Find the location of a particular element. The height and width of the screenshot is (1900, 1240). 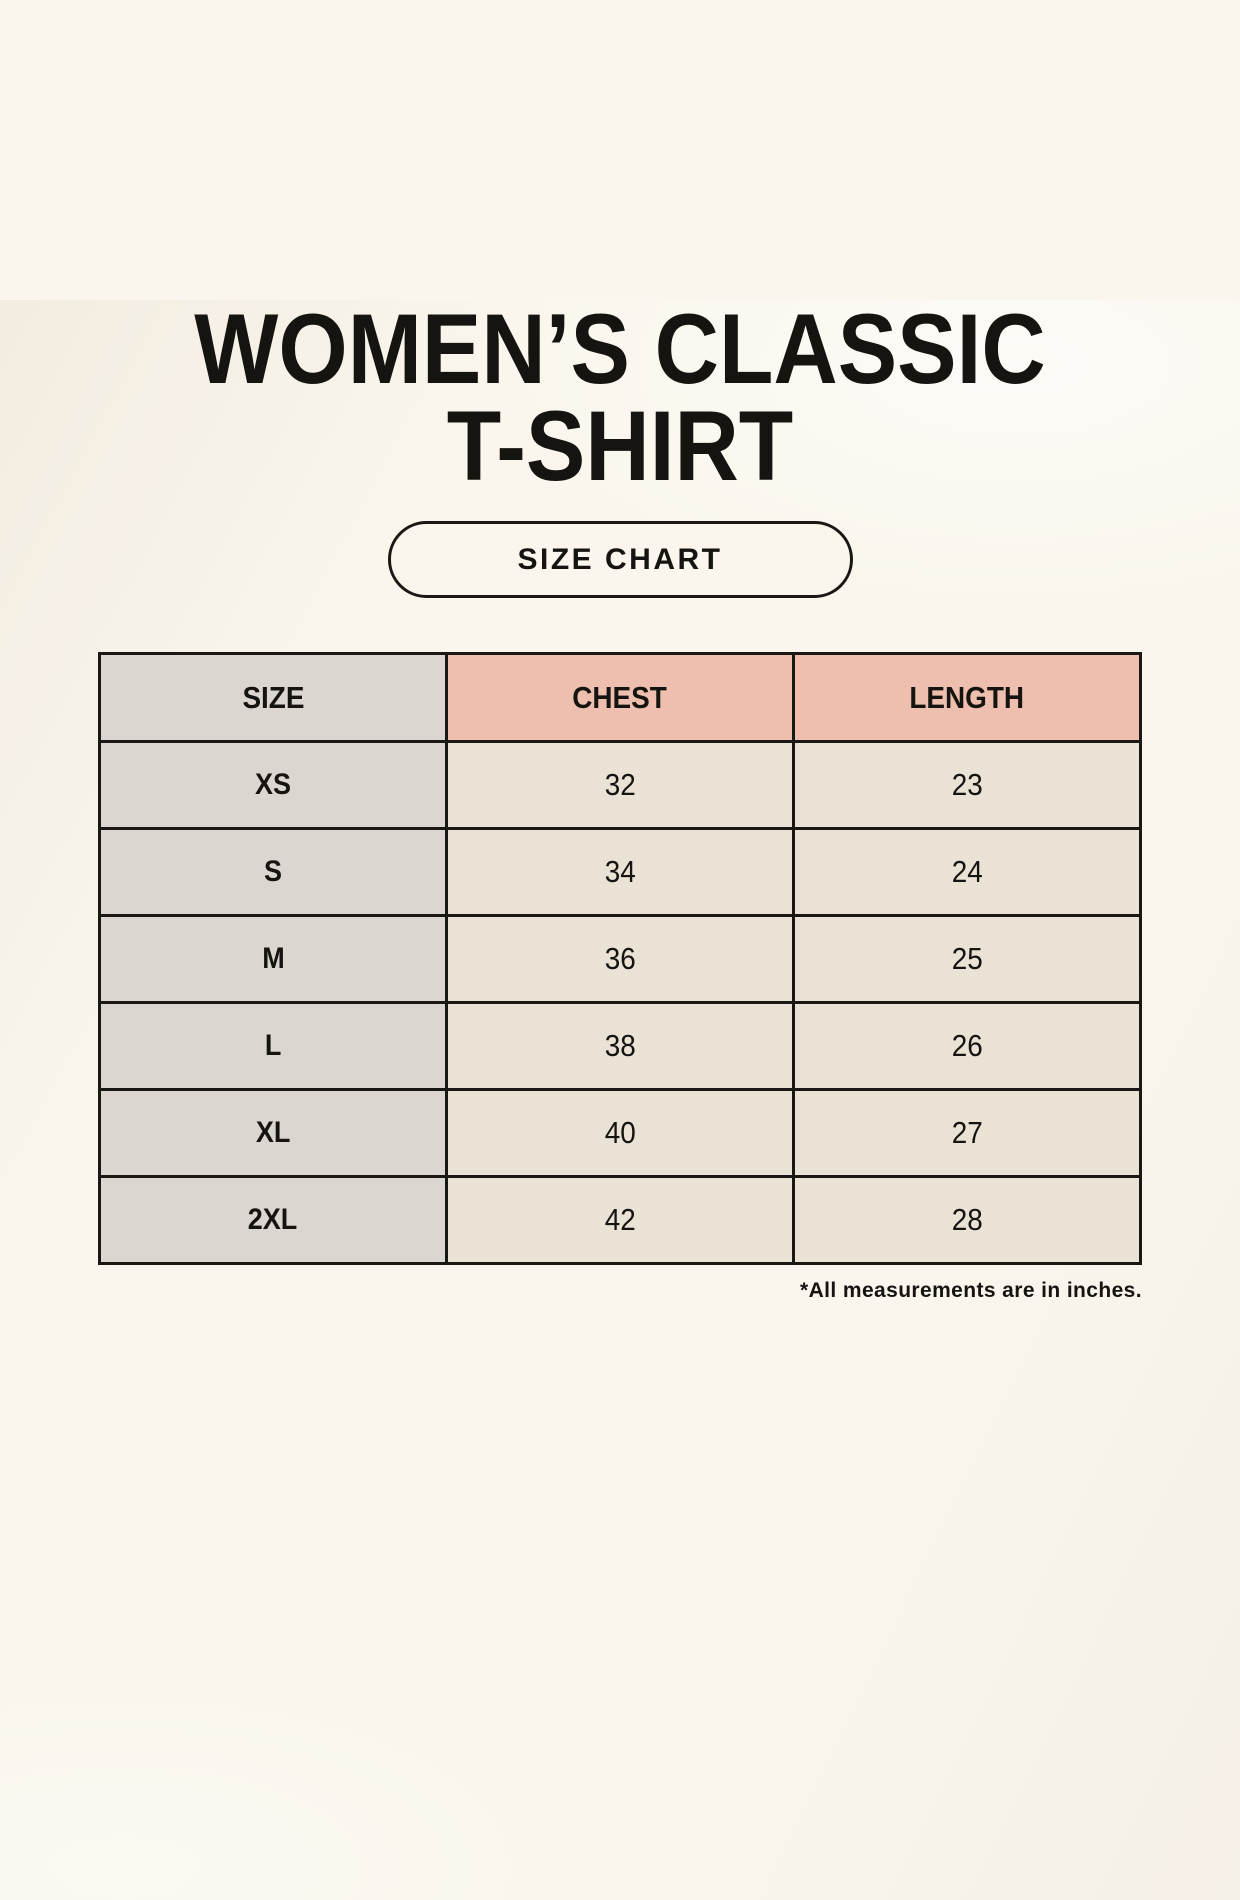

table-row: XS 32 23 is located at coordinates (620, 785).